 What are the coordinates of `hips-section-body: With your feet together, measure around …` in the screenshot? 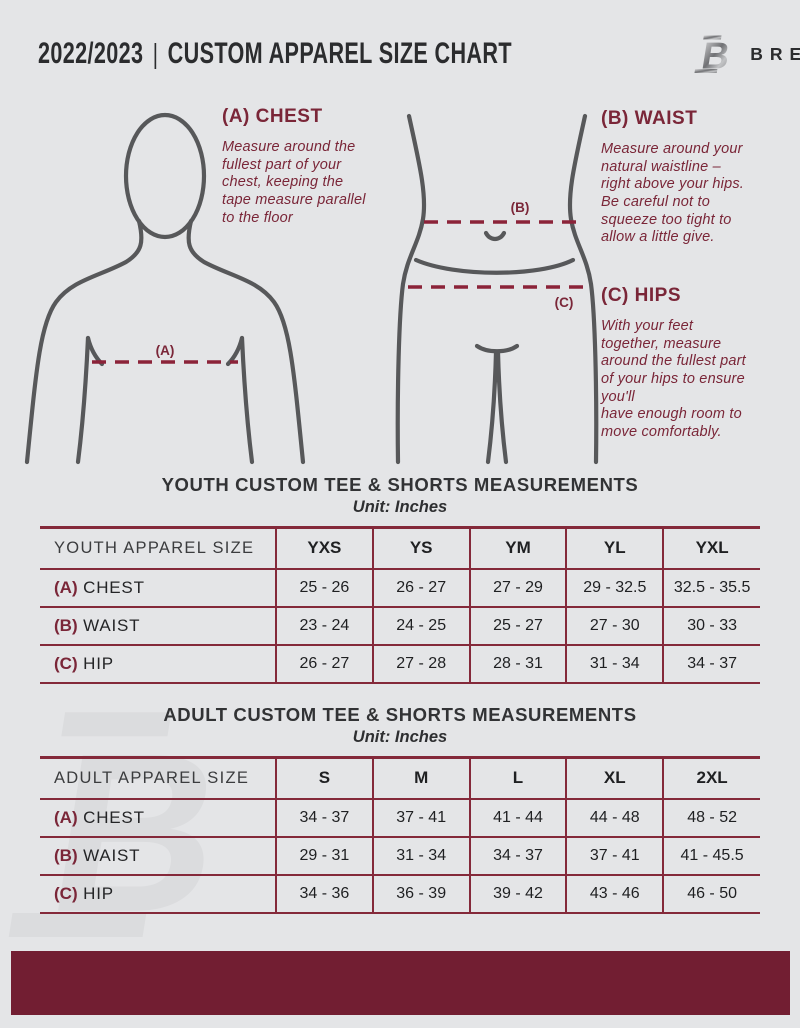 It's located at (673, 379).